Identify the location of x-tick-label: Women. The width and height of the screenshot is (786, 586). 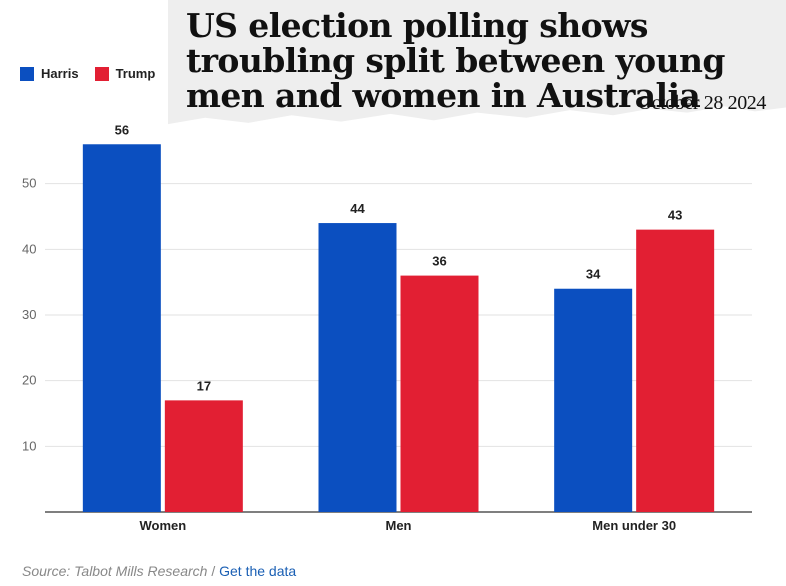
(162, 525).